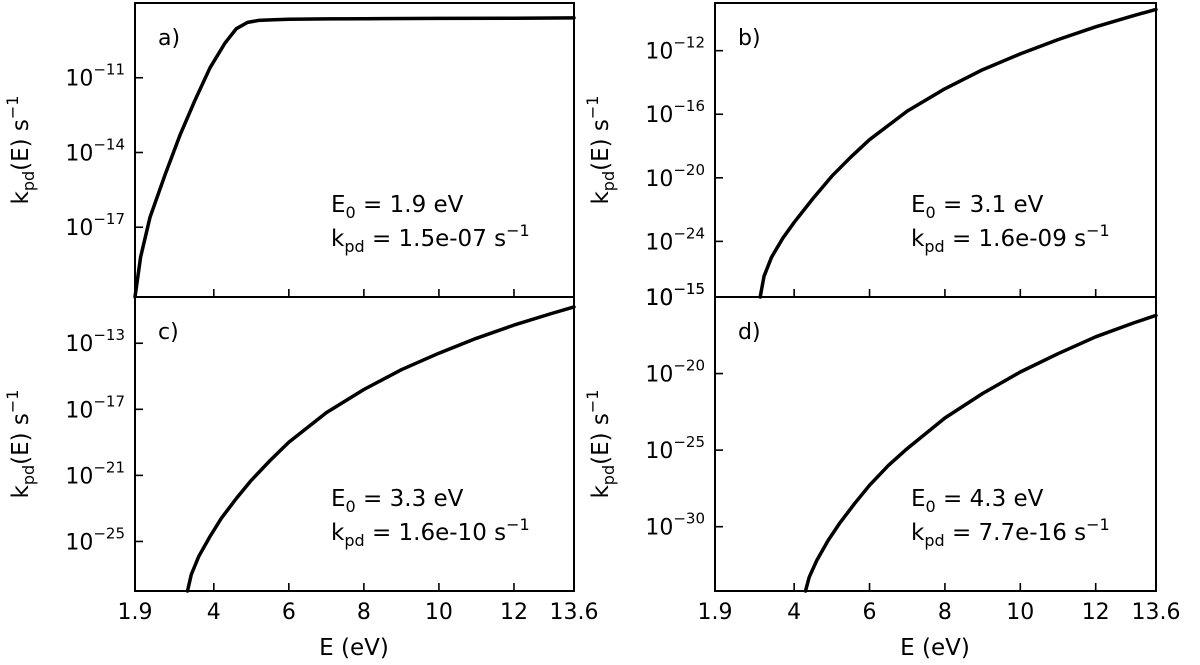 The height and width of the screenshot is (665, 1200). Describe the element at coordinates (169, 38) in the screenshot. I see `panel-label: a)` at that location.